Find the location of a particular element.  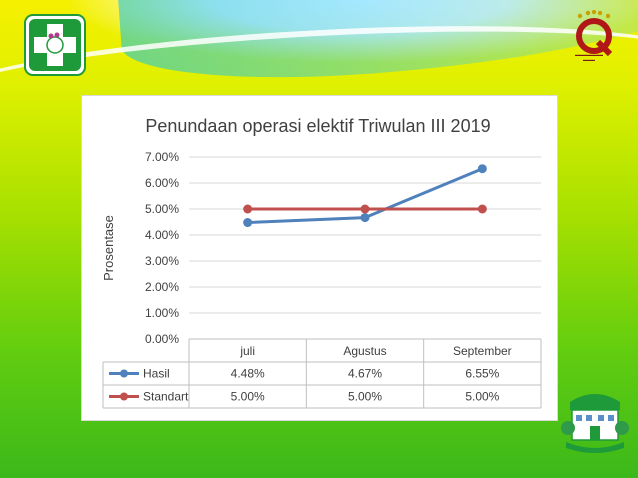

legend-series-name: Standart is located at coordinates (166, 397).